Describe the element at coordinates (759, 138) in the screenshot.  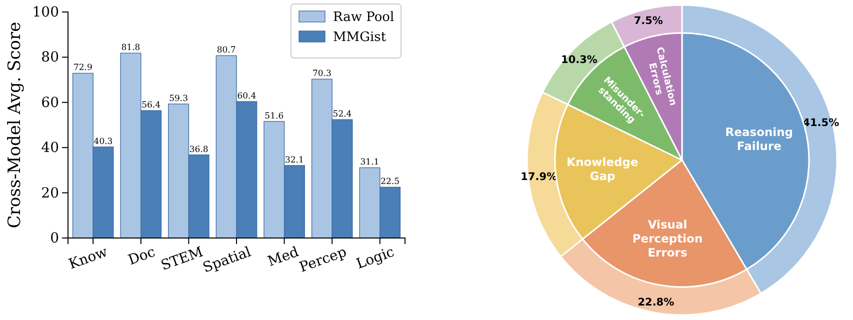
I see `slice-label: Reasoning Failure` at that location.